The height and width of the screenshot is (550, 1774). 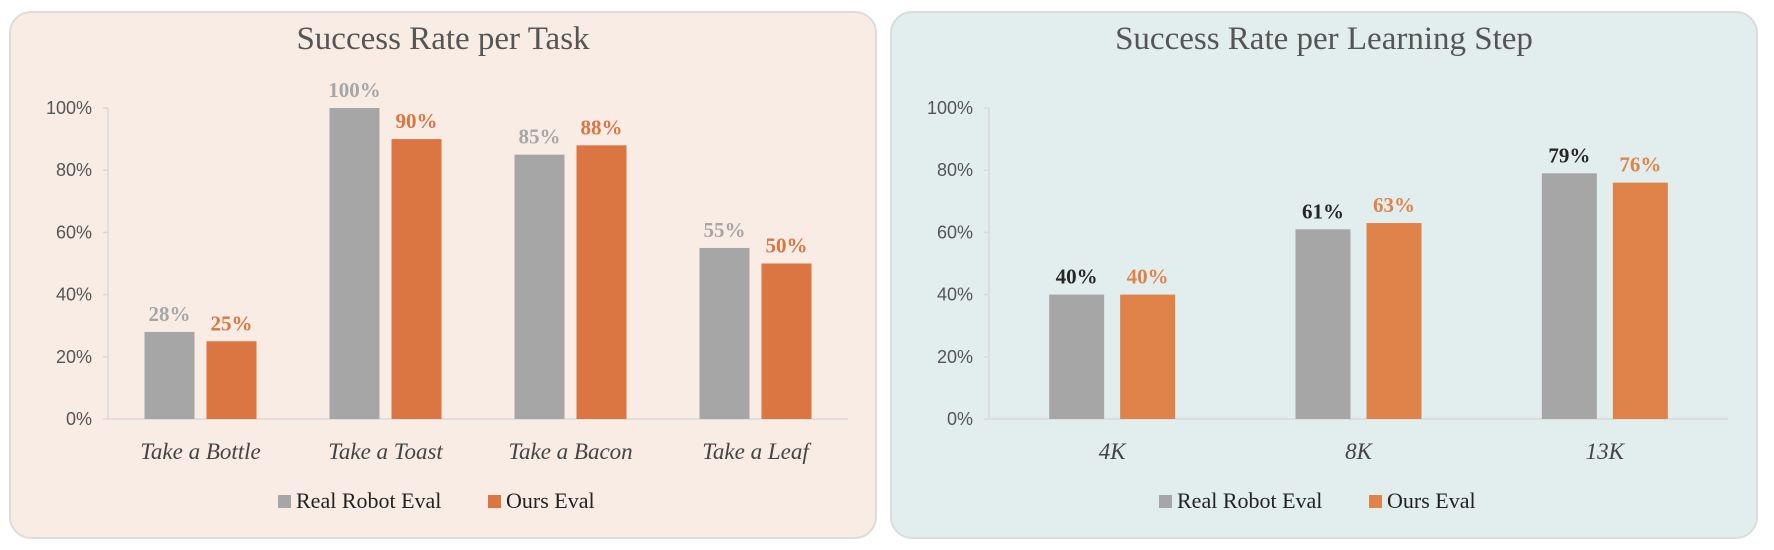 What do you see at coordinates (1359, 451) in the screenshot?
I see `x-category-label: 8K` at bounding box center [1359, 451].